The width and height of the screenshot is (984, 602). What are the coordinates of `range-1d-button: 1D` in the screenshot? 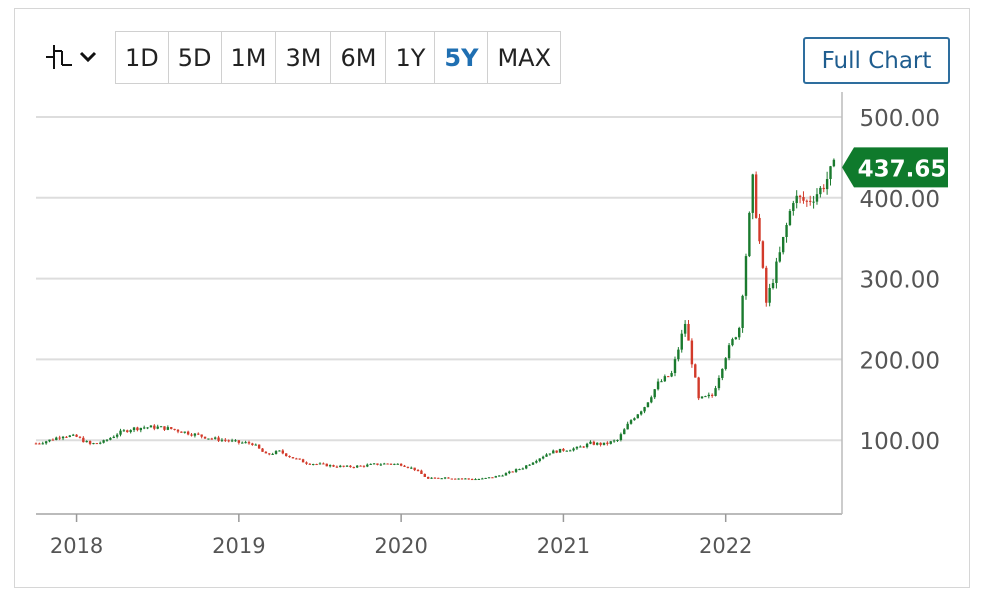 It's located at (142, 57).